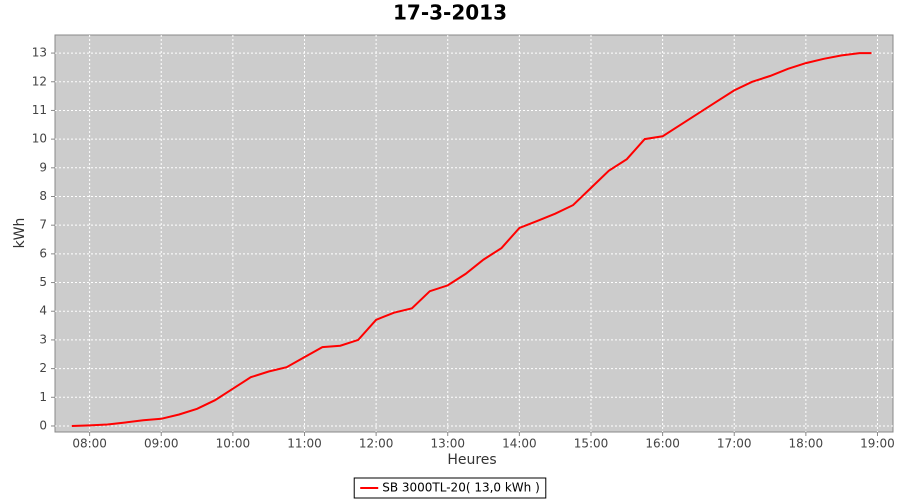 This screenshot has height=500, width=900. What do you see at coordinates (43, 425) in the screenshot?
I see `y-tick-label: 0` at bounding box center [43, 425].